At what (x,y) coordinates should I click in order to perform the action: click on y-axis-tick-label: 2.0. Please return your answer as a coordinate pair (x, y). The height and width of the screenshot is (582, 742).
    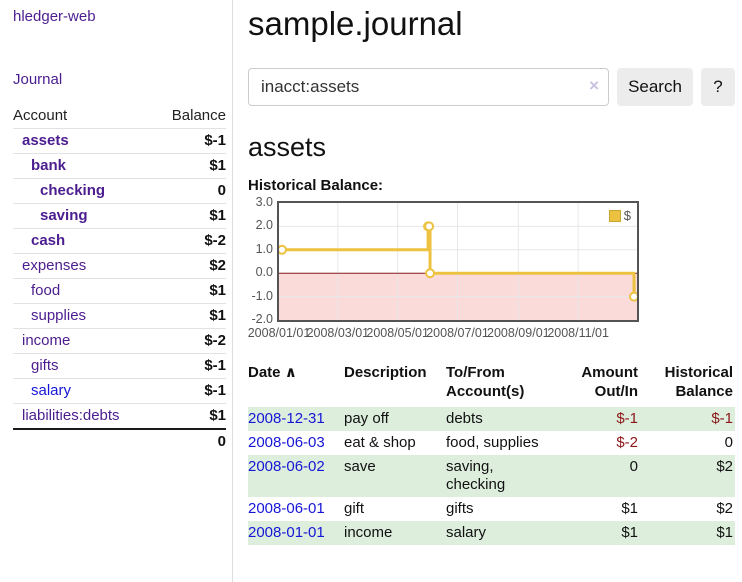
    Looking at the image, I should click on (264, 225).